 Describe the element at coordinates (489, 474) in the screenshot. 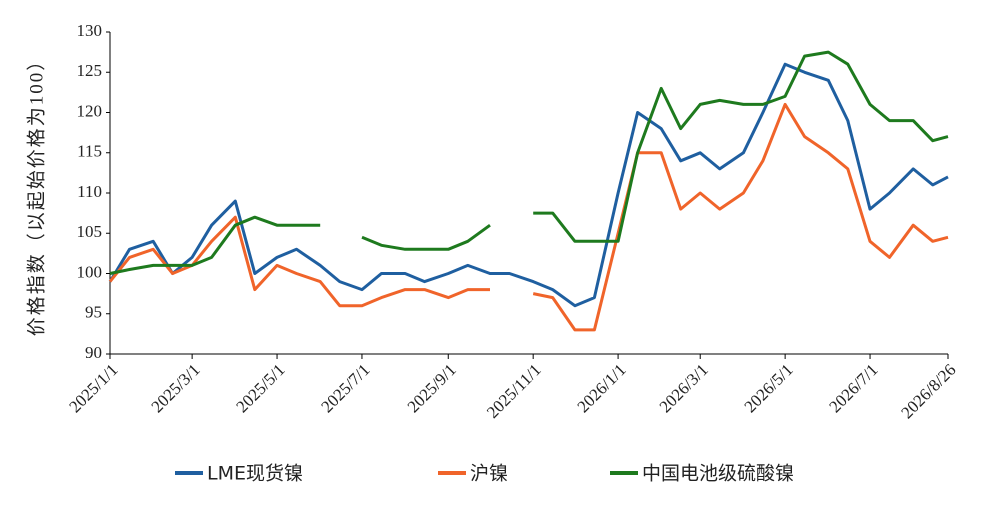

I see `legend-label: 沪镍` at that location.